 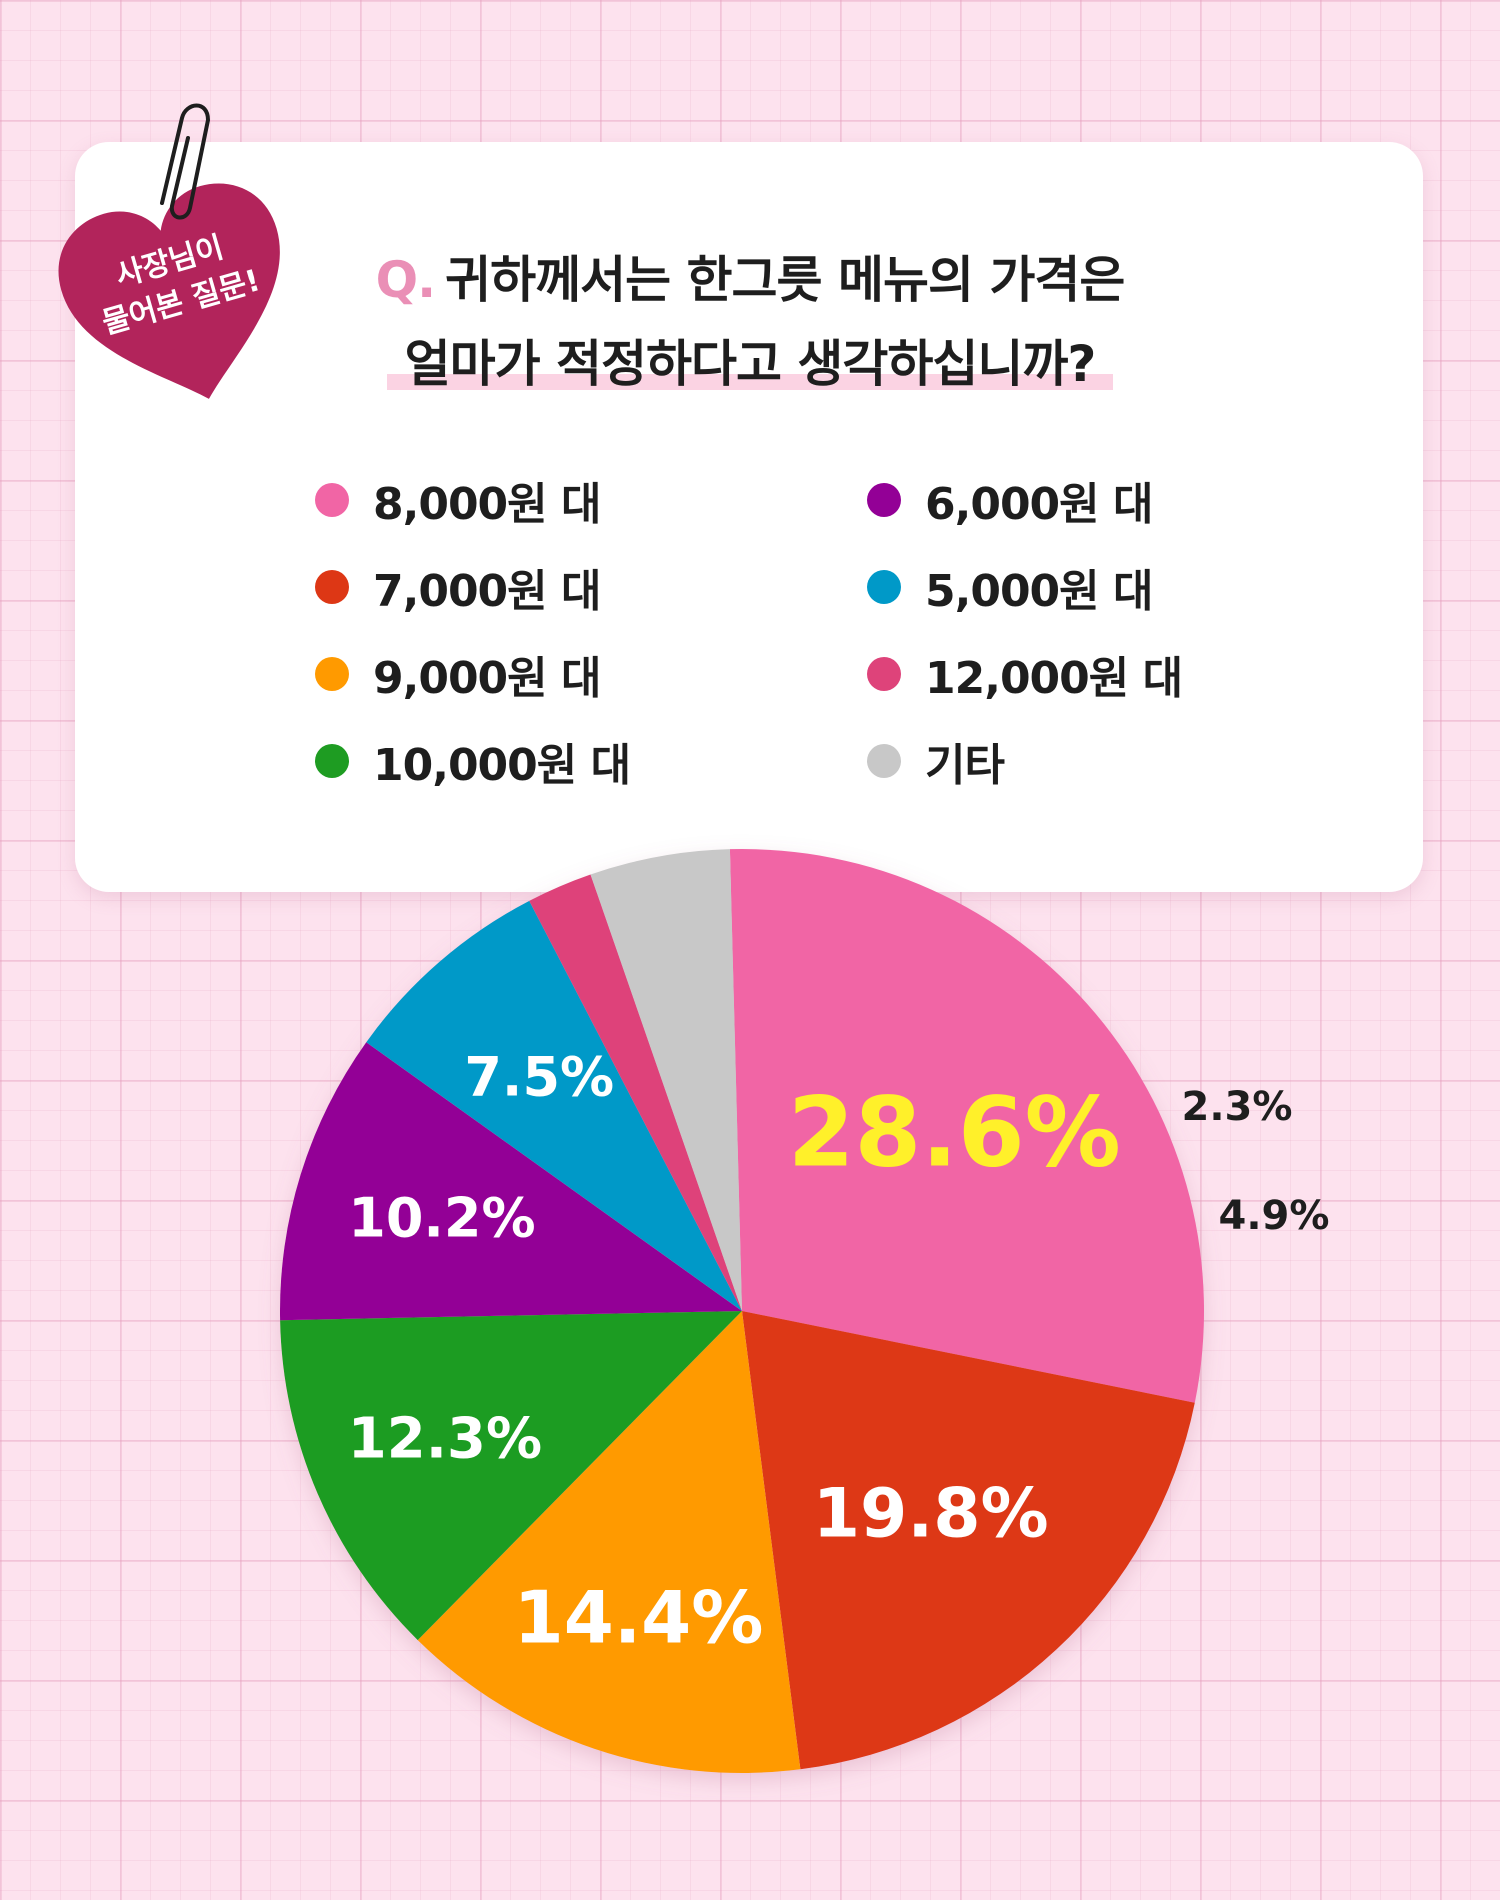 What do you see at coordinates (405, 280) in the screenshot?
I see `question-prefix: Q.` at bounding box center [405, 280].